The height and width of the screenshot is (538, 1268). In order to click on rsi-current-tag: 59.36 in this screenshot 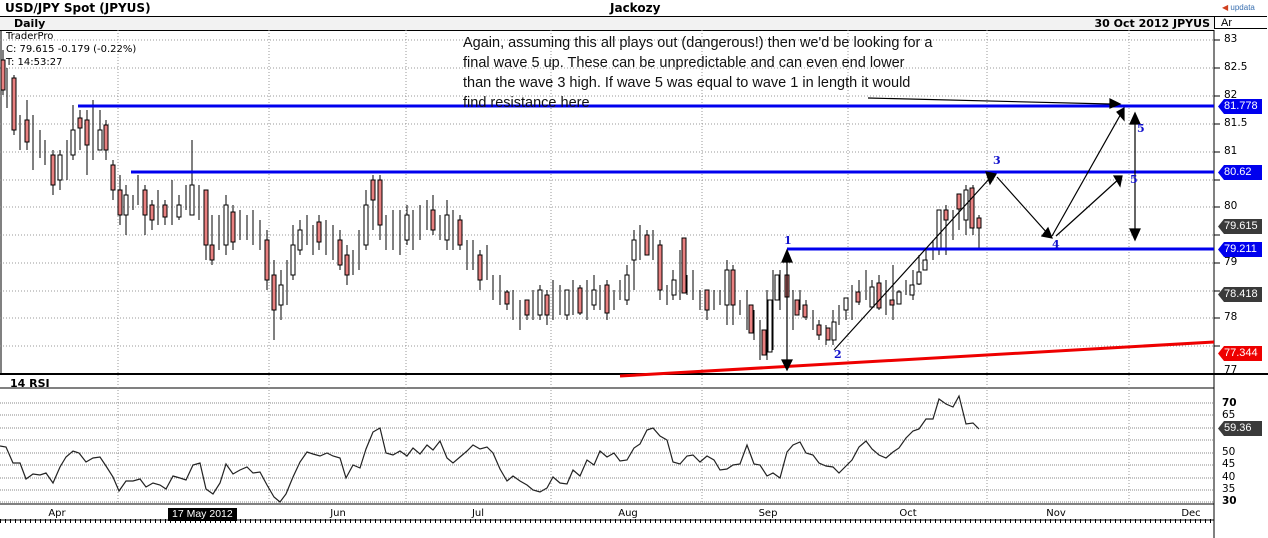, I will do `click(1240, 428)`.